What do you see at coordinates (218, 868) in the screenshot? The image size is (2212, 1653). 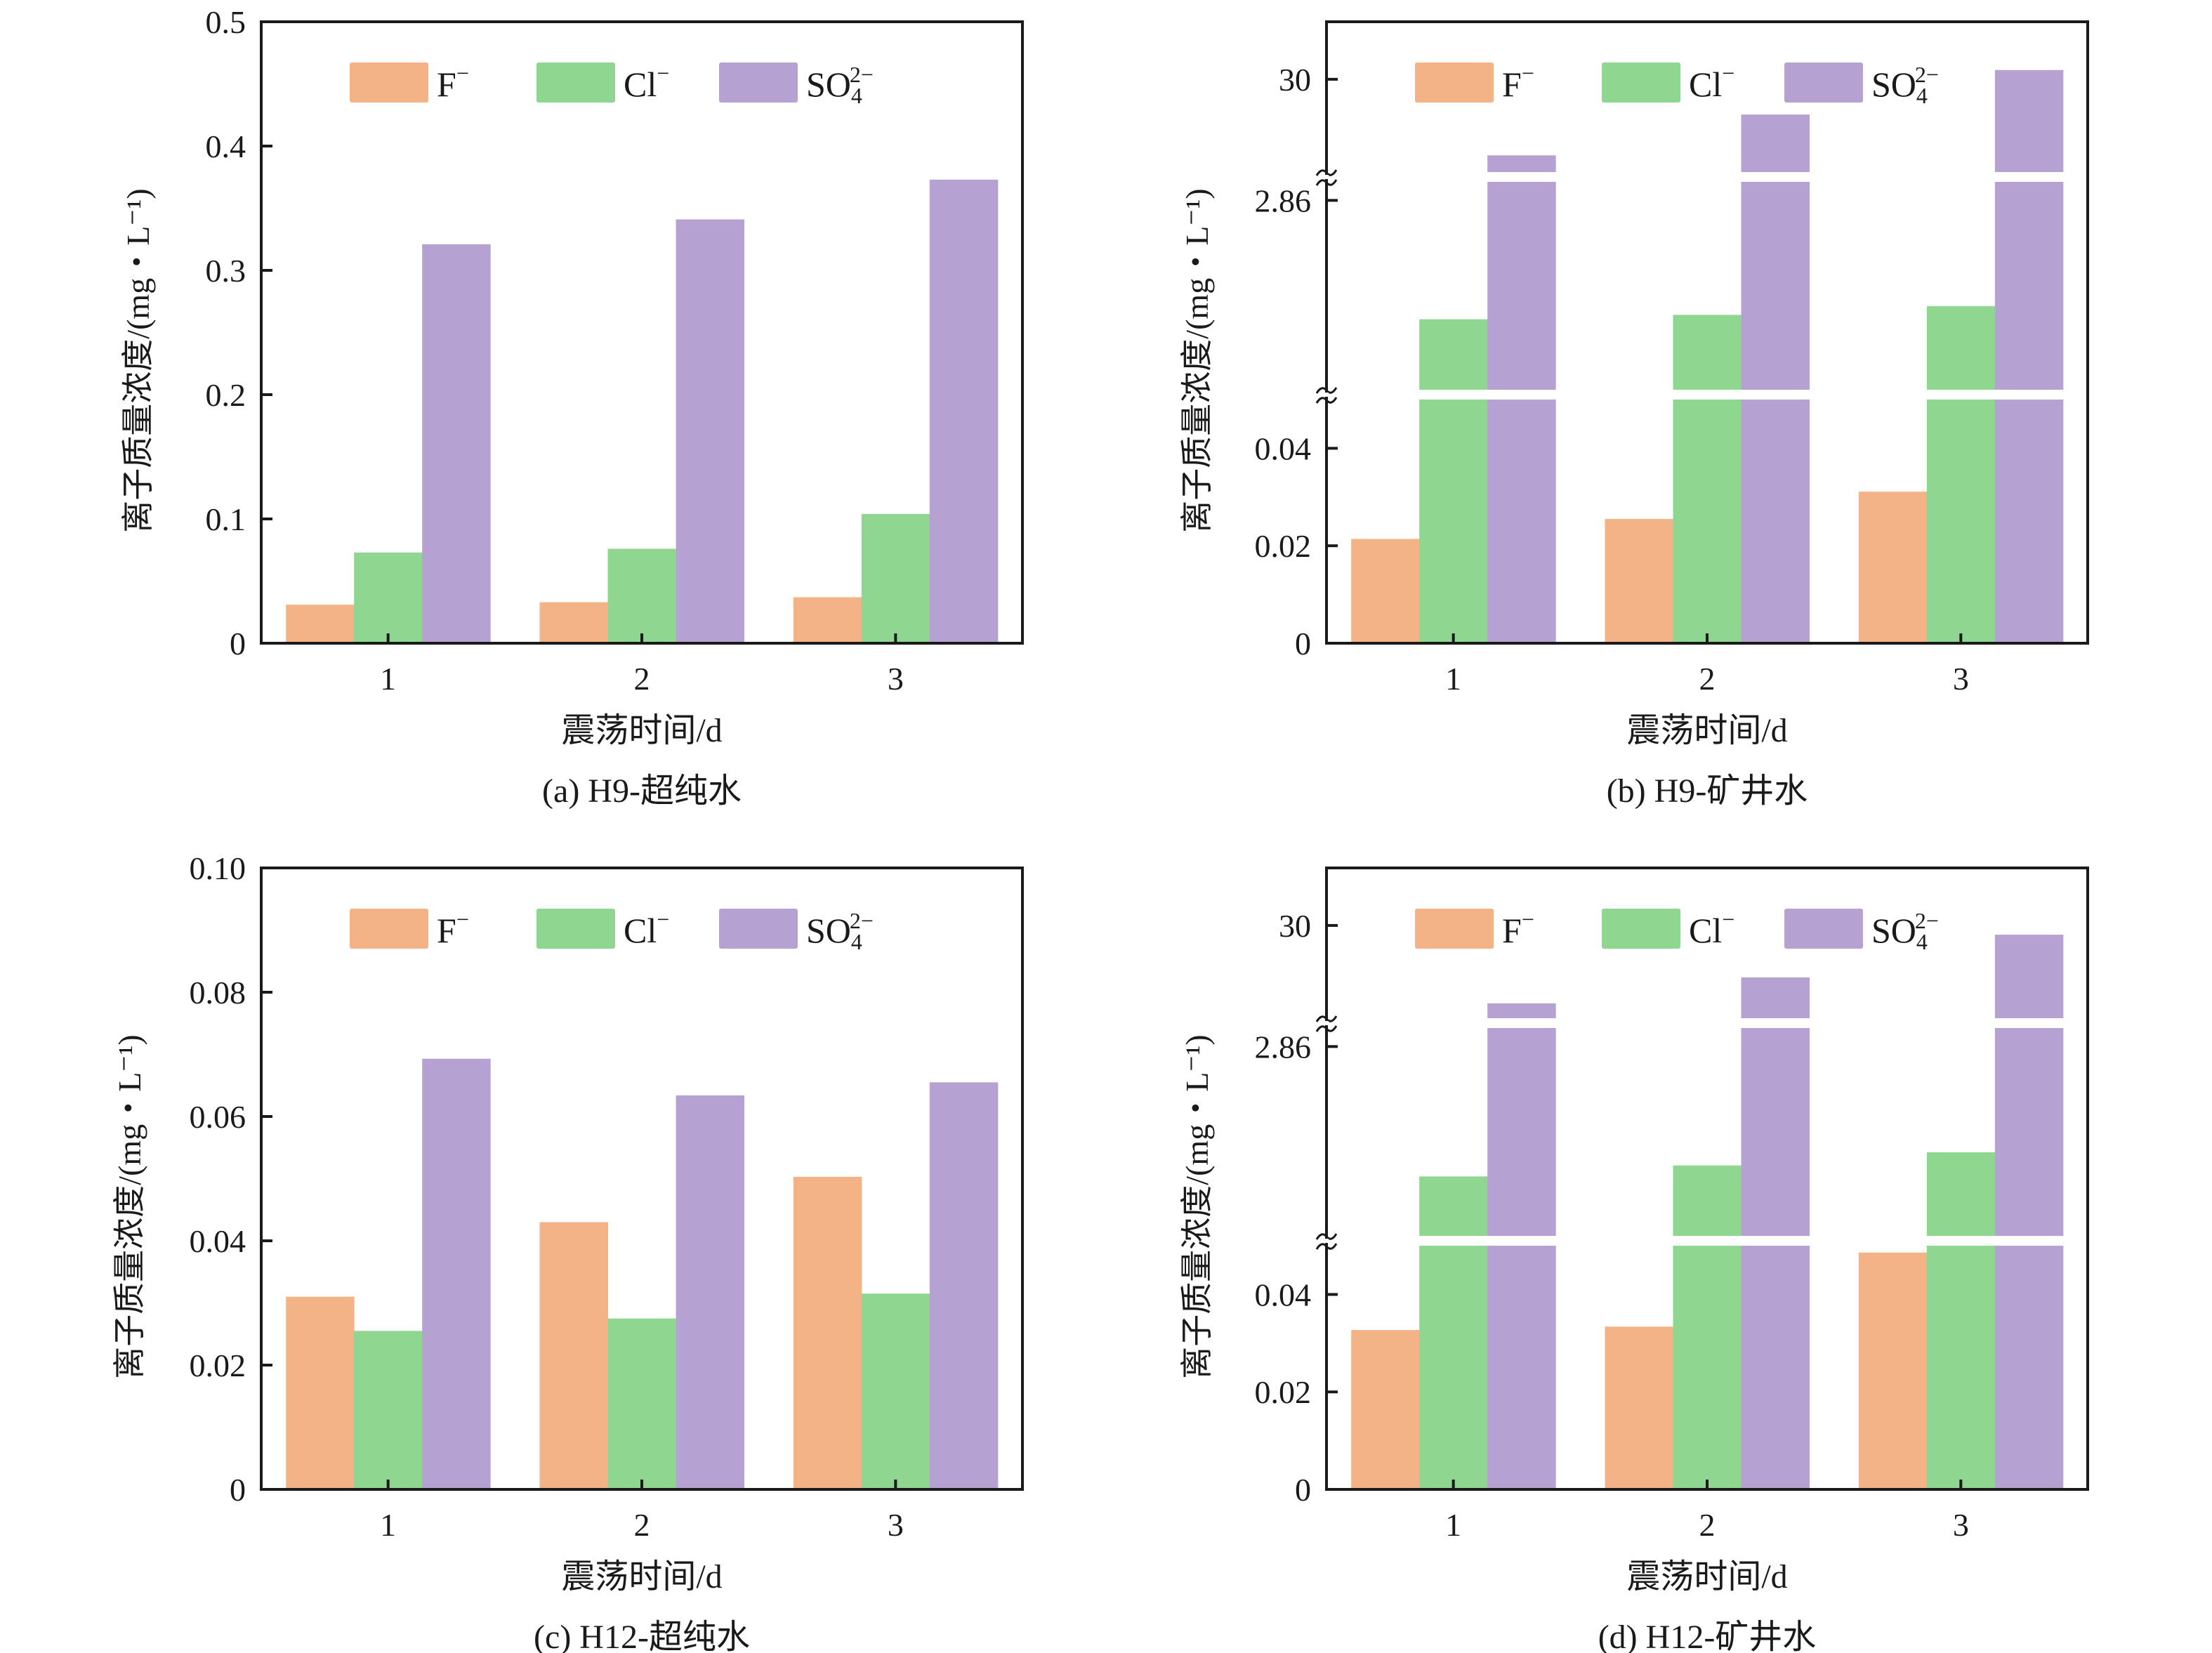 I see `ytick-label: 0.10` at bounding box center [218, 868].